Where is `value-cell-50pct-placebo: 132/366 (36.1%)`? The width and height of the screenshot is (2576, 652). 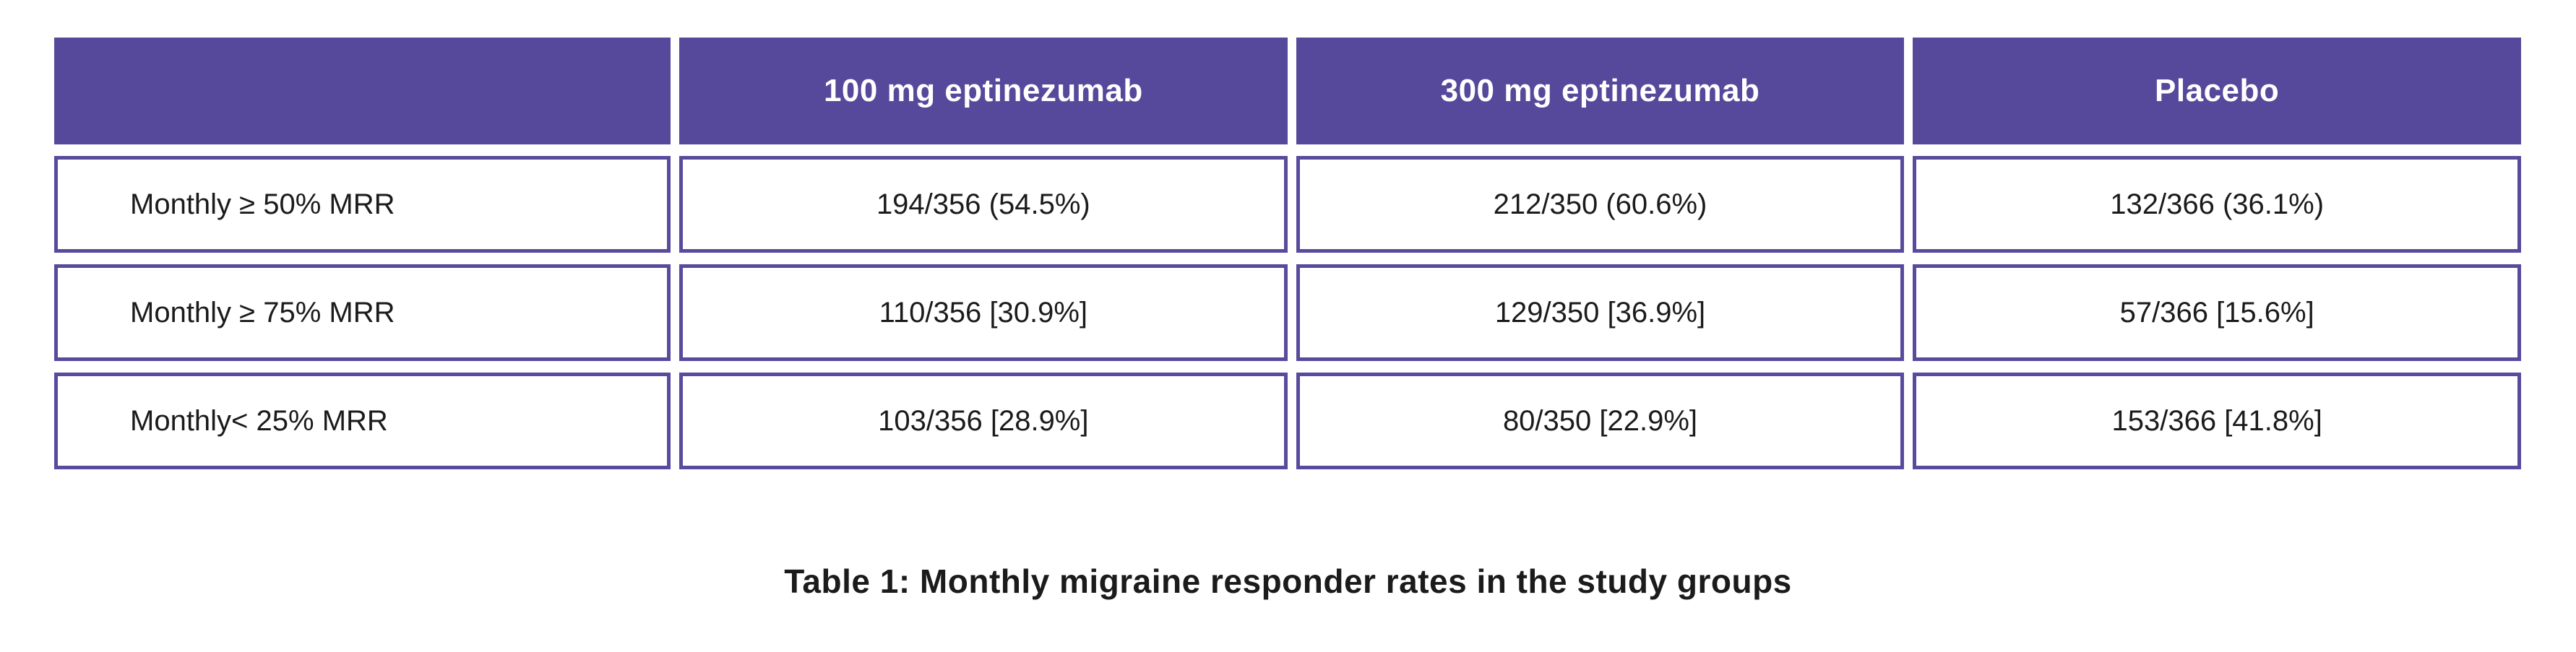
value-cell-50pct-placebo: 132/366 (36.1%) is located at coordinates (2217, 205).